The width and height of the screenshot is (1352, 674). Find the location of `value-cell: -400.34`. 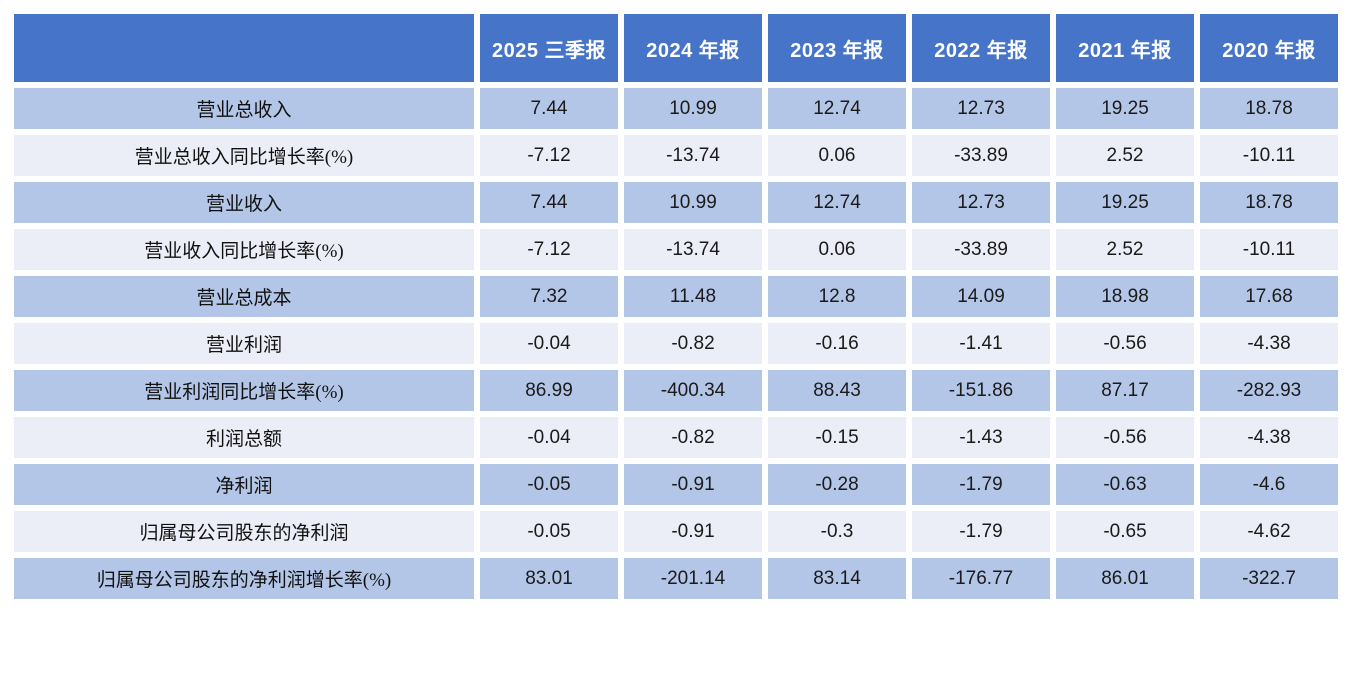

value-cell: -400.34 is located at coordinates (693, 390).